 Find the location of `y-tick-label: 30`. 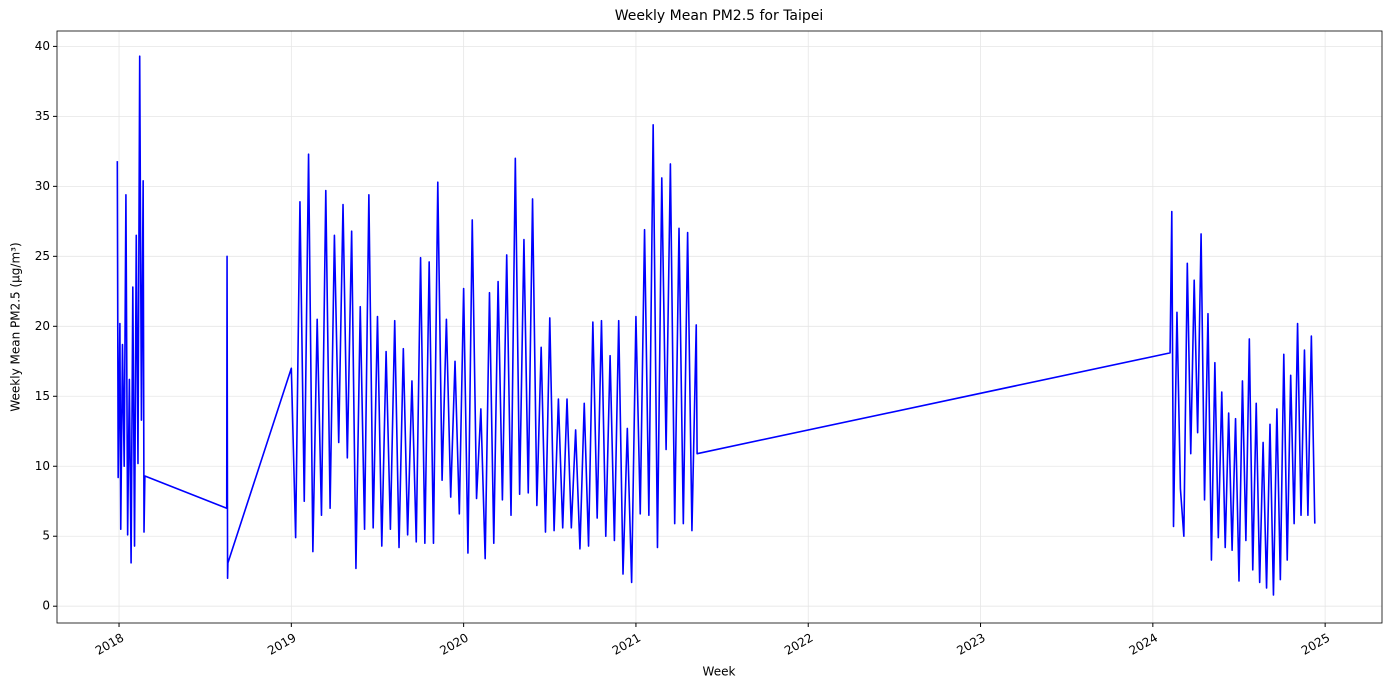

y-tick-label: 30 is located at coordinates (42, 186).